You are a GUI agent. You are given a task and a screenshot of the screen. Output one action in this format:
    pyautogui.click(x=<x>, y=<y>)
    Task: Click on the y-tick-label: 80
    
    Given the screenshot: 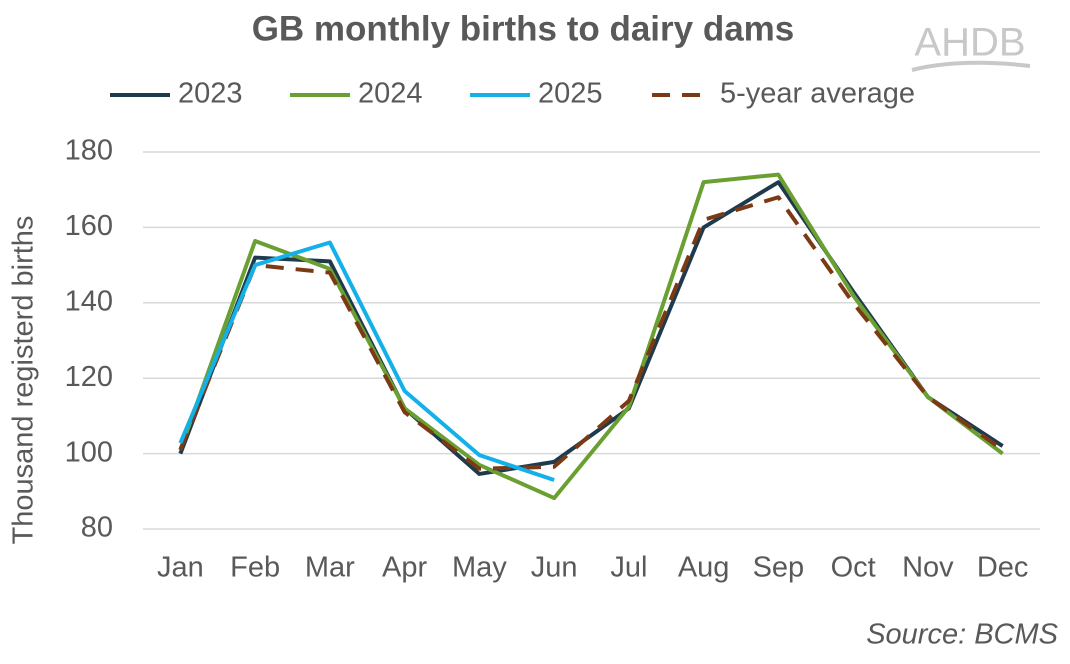 What is the action you would take?
    pyautogui.click(x=97, y=528)
    